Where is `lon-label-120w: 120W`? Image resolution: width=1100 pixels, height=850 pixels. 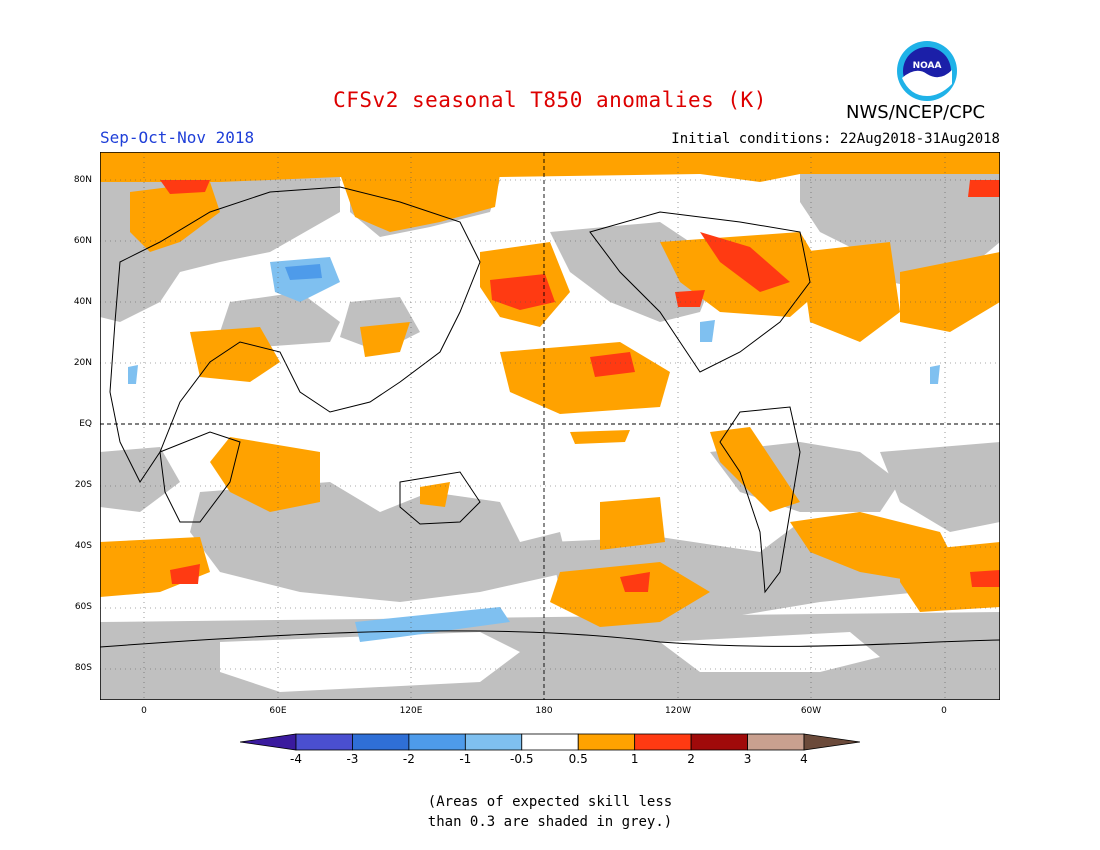
lon-label-120w: 120W is located at coordinates (678, 711).